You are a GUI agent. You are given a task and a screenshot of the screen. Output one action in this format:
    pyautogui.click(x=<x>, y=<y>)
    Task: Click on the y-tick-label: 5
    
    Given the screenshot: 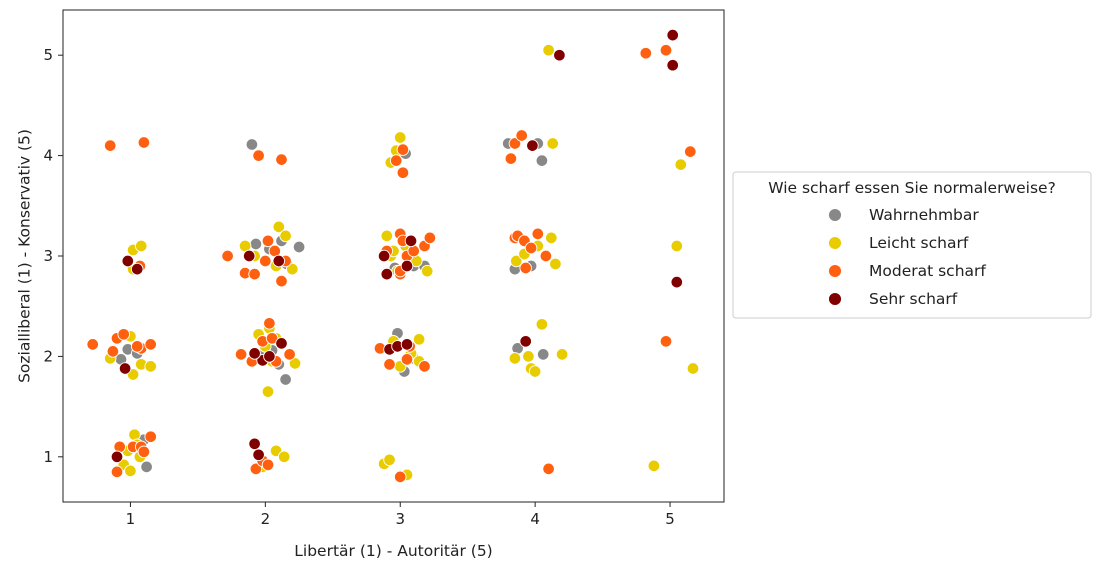 What is the action you would take?
    pyautogui.click(x=48, y=55)
    